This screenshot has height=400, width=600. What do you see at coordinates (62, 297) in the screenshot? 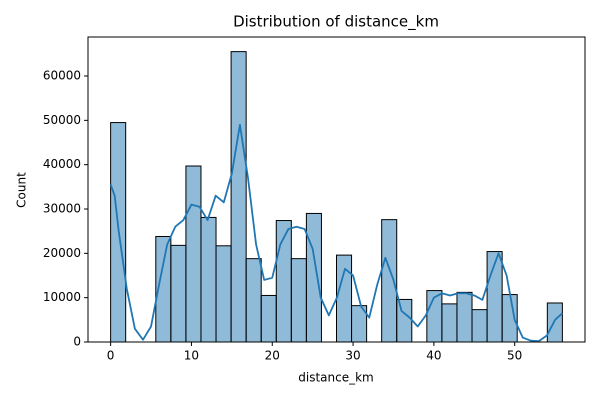
I see `y-tick-label: 10000` at bounding box center [62, 297].